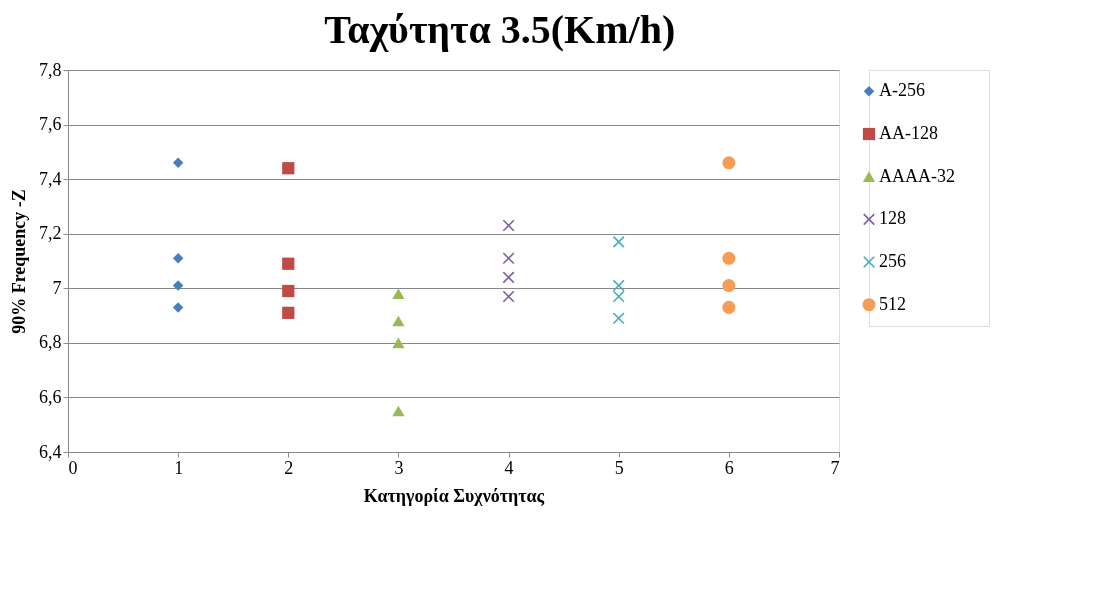 This screenshot has width=1109, height=614. Describe the element at coordinates (50, 124) in the screenshot. I see `y-tick-label: 7,6` at that location.